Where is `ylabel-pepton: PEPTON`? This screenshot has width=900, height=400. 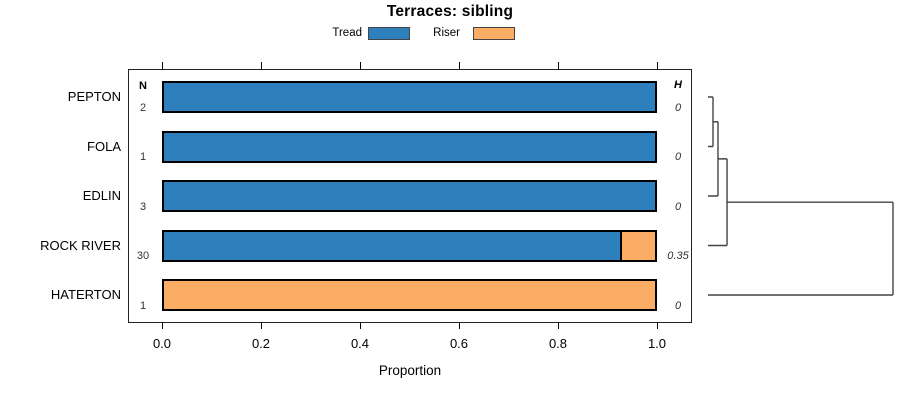 ylabel-pepton: PEPTON is located at coordinates (94, 96).